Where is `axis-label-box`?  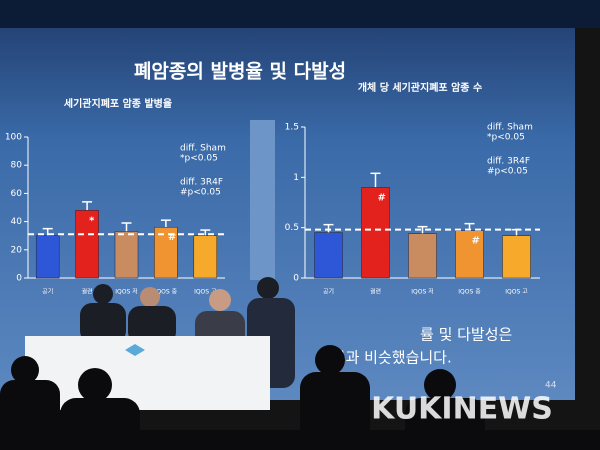 axis-label-box is located at coordinates (262, 200).